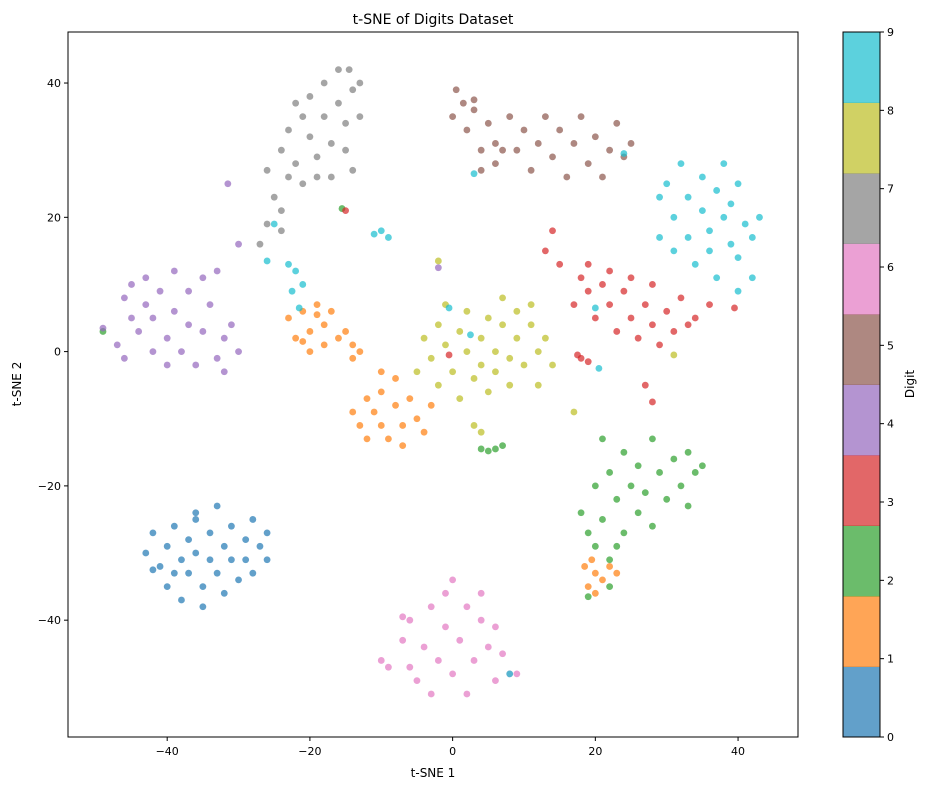 The image size is (926, 794). What do you see at coordinates (890, 737) in the screenshot?
I see `colorbar-tick-label: 0` at bounding box center [890, 737].